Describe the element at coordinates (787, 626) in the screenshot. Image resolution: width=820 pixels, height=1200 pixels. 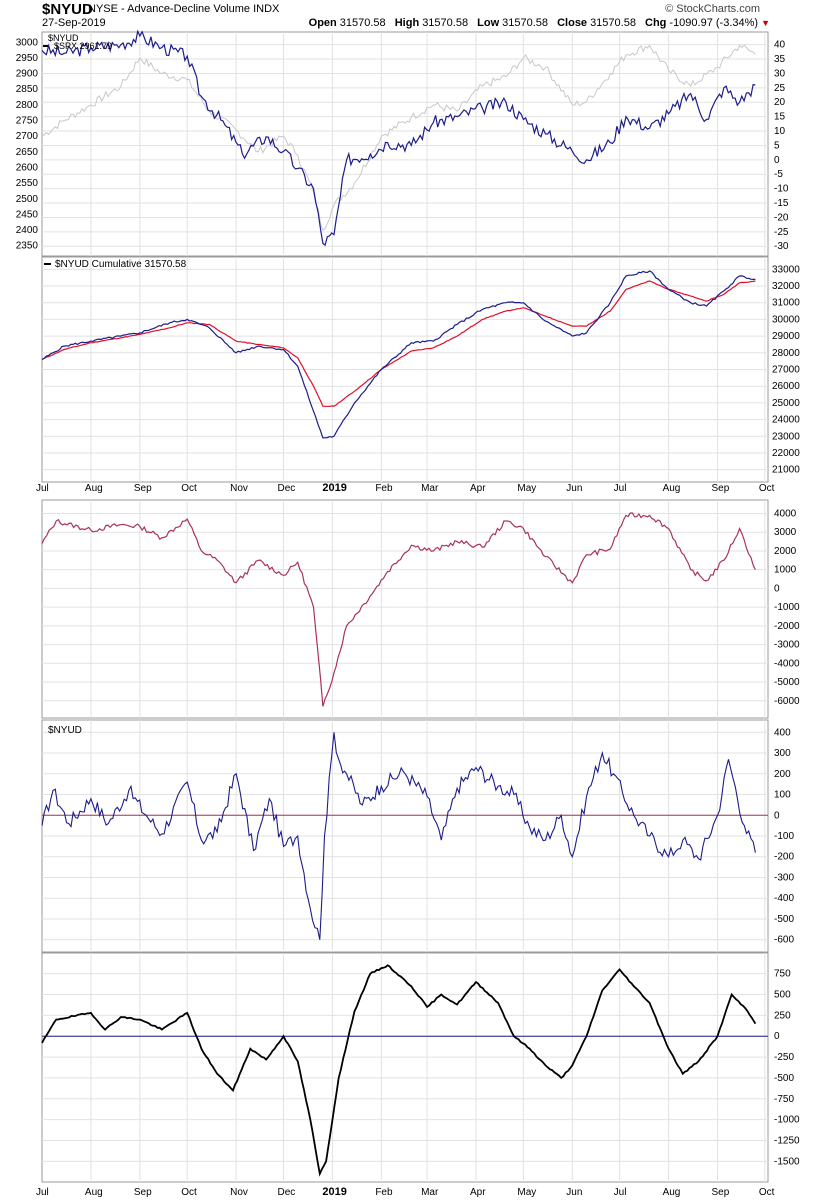
I see `y-tick-label-right: -2000` at that location.